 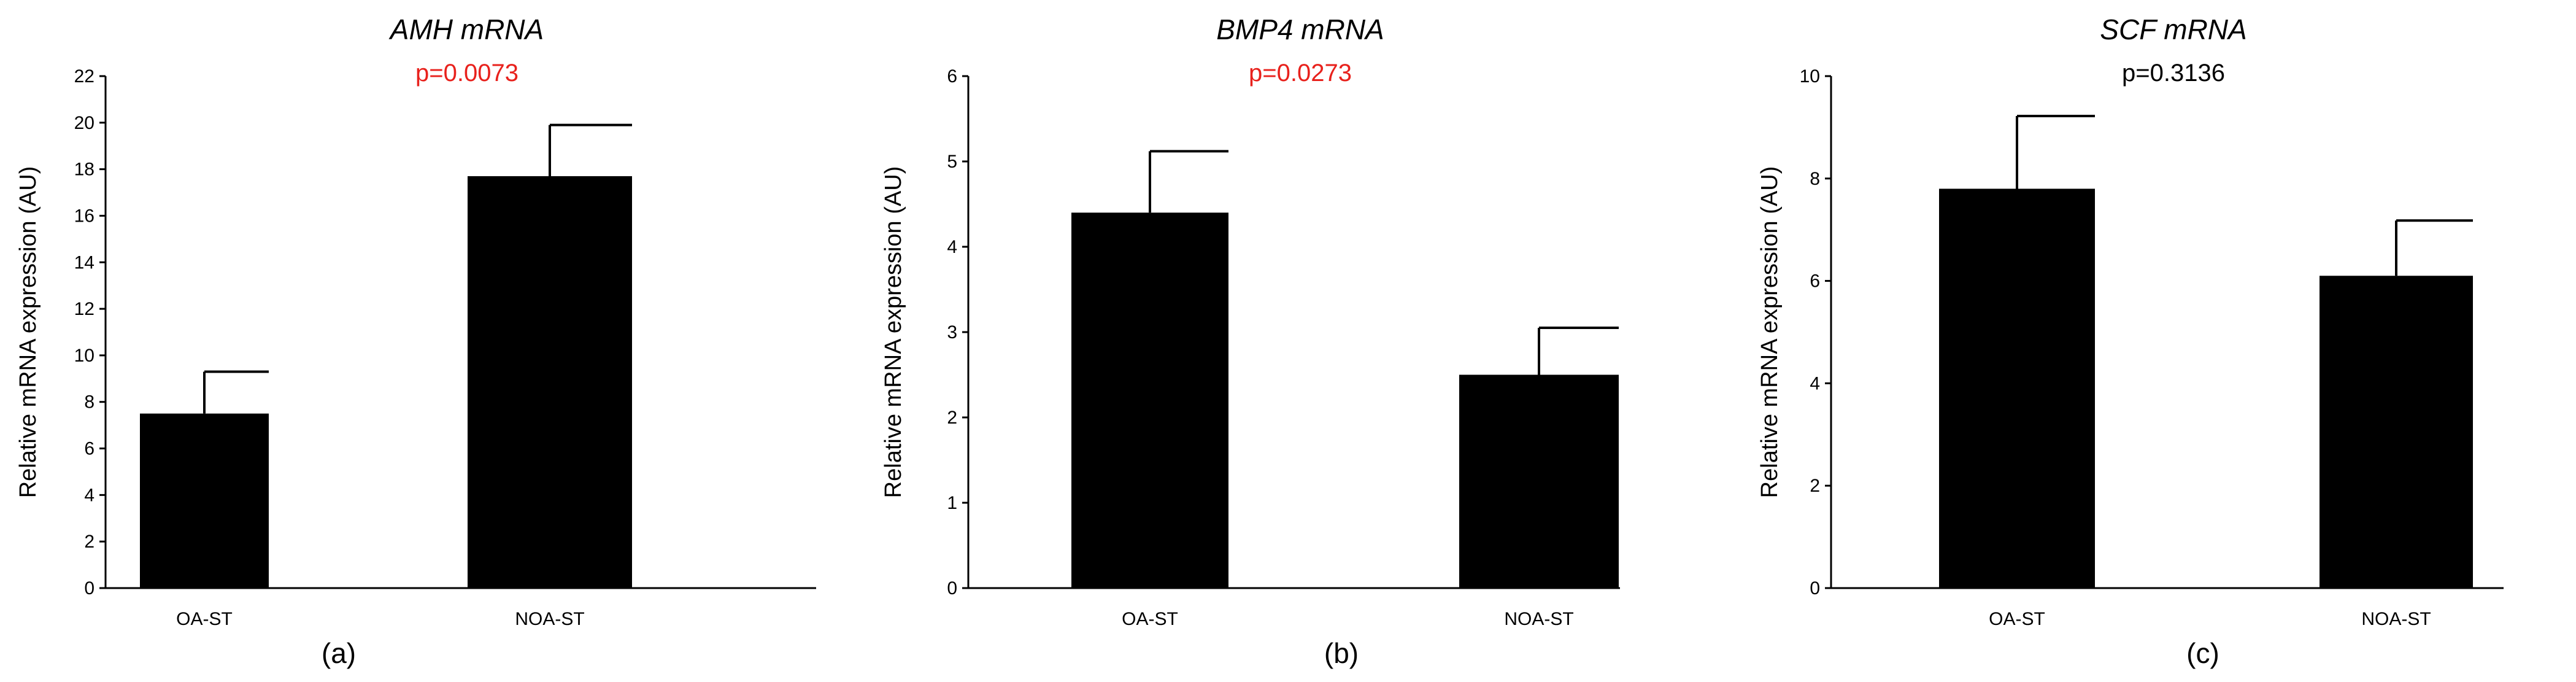 What do you see at coordinates (467, 74) in the screenshot?
I see `p-value-annotation: p=0.0073` at bounding box center [467, 74].